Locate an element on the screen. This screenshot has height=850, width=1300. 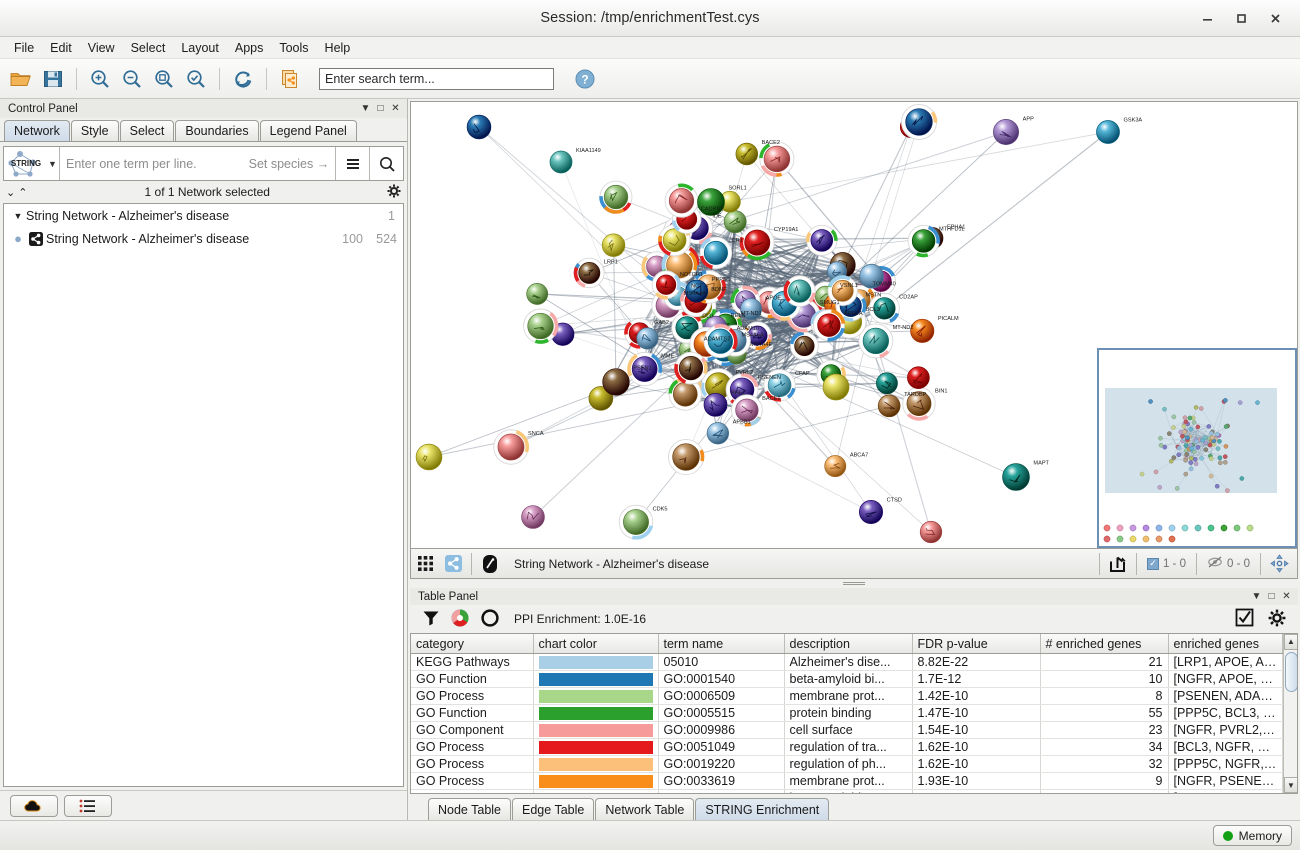
menu-edit: Edit is located at coordinates (61, 47).